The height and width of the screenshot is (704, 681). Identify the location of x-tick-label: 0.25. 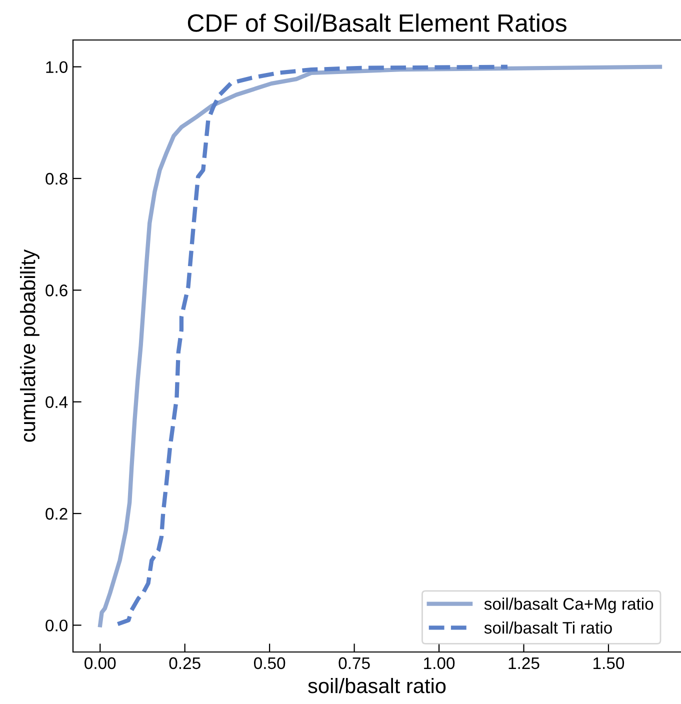
(184, 663).